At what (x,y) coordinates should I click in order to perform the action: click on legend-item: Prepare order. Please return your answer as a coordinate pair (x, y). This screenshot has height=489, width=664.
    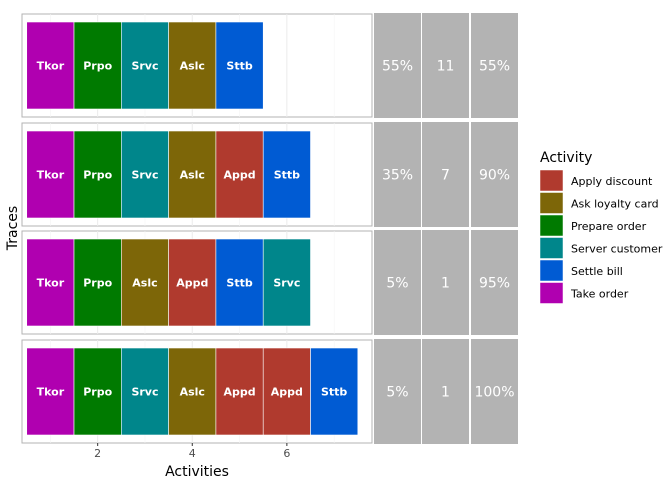
    Looking at the image, I should click on (593, 225).